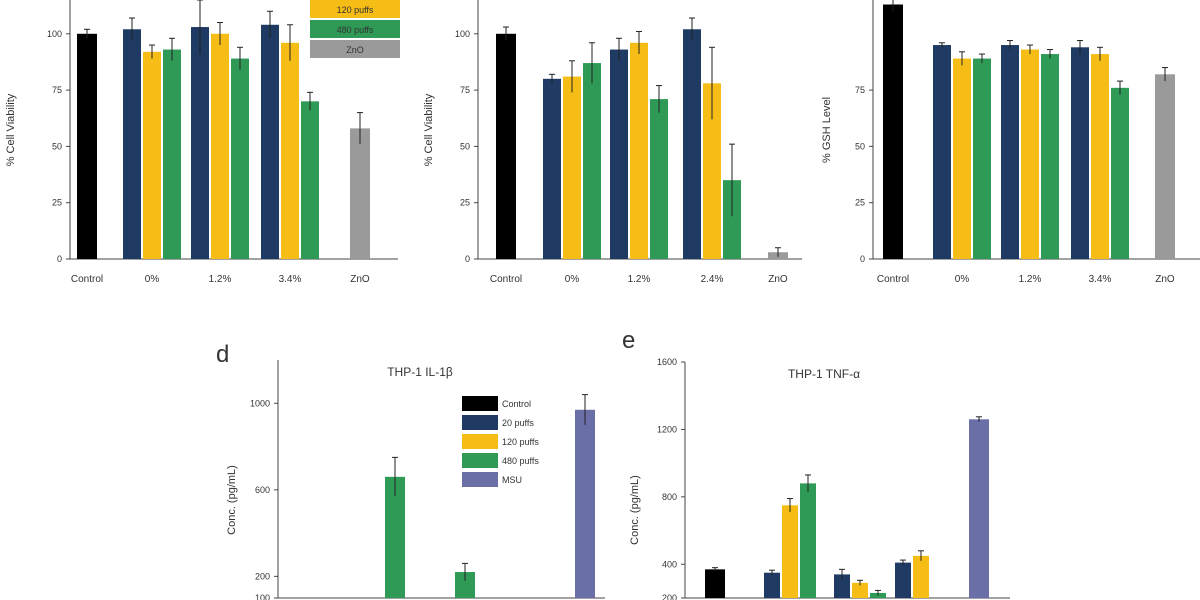 This screenshot has height=600, width=1200. What do you see at coordinates (260, 403) in the screenshot?
I see `y-tick-label: 1000` at bounding box center [260, 403].